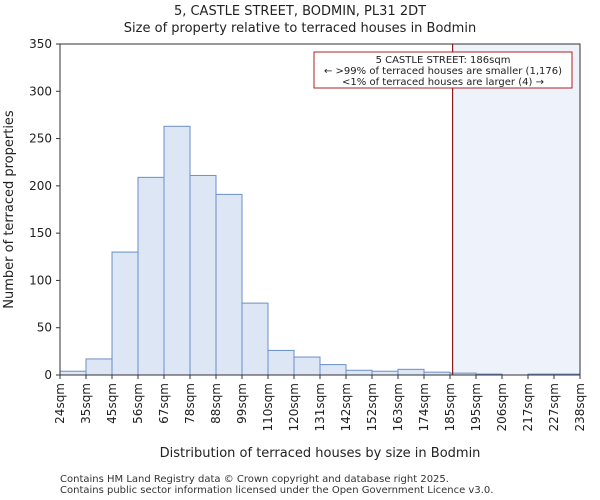  I want to click on y-tick-label: 0, so click(48, 375).